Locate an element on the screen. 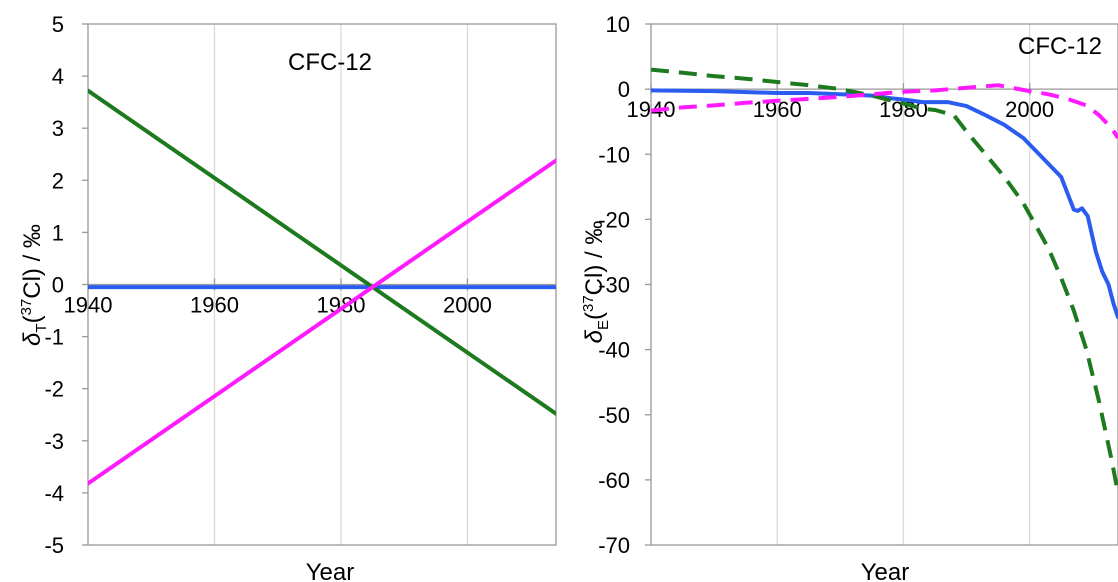  y-axis-label: δE(37Cl) / ‰ is located at coordinates (596, 282).